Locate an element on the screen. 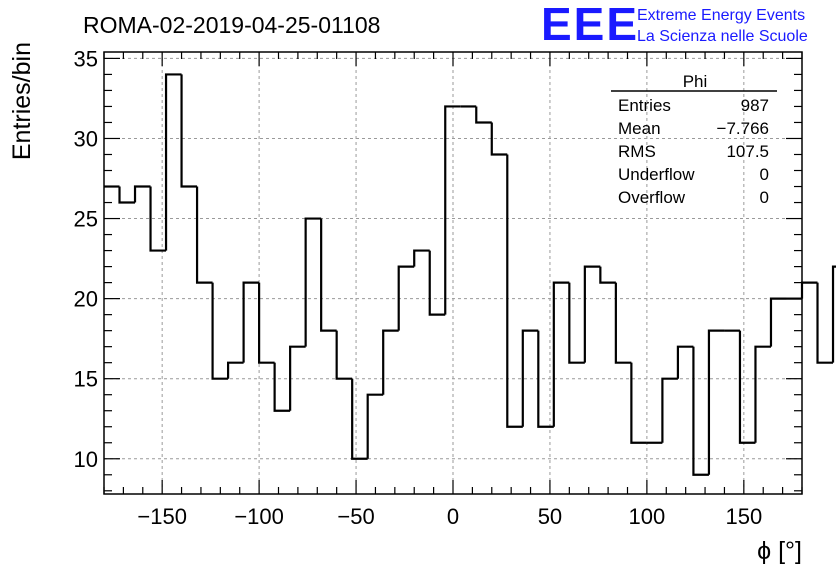 This screenshot has height=572, width=836. y-axis-title: Entries/bin is located at coordinates (22, 101).